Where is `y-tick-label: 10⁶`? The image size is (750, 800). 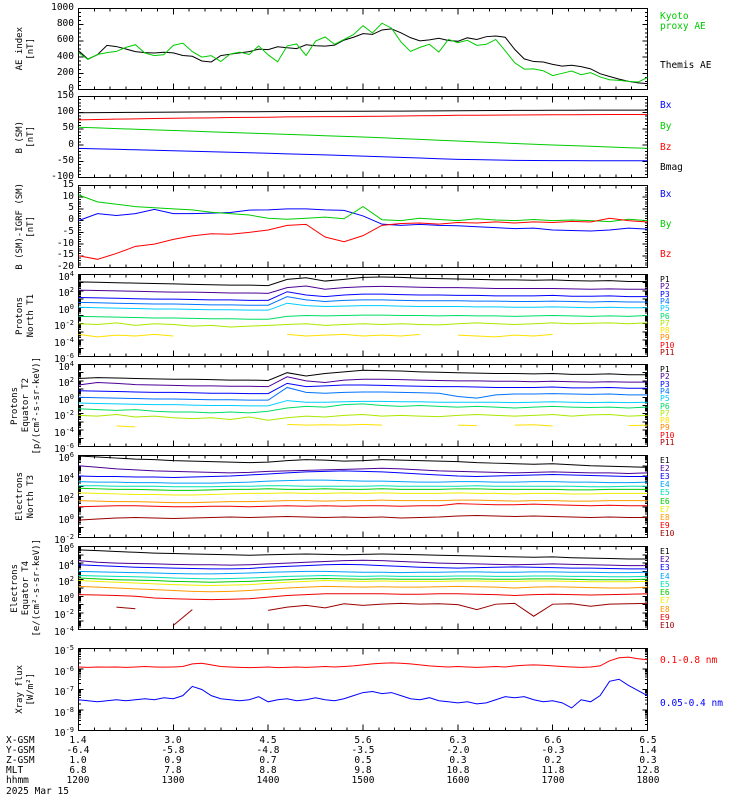
y-tick-label: 10⁶ is located at coordinates (66, 458).